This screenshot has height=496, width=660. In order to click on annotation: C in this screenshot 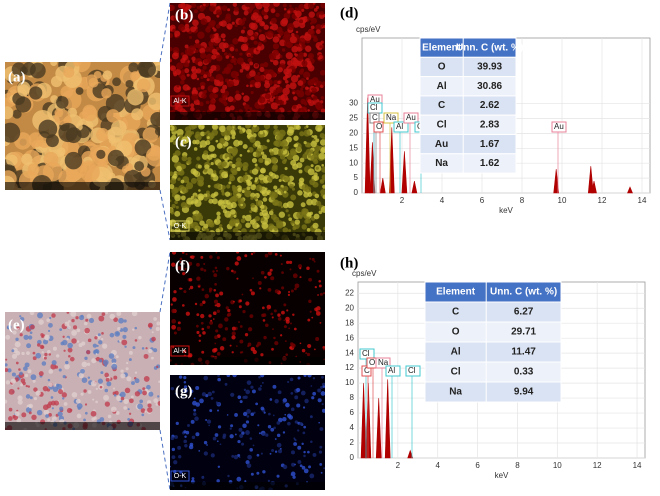, I will do `click(375, 117)`.